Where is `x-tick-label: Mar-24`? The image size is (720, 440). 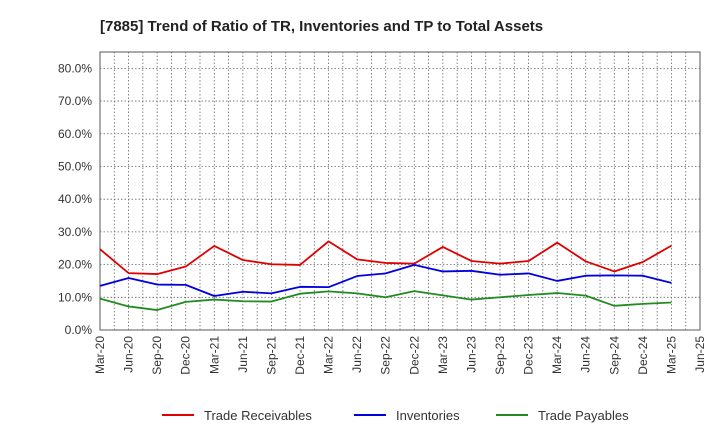 x-tick-label: Mar-24 is located at coordinates (557, 355).